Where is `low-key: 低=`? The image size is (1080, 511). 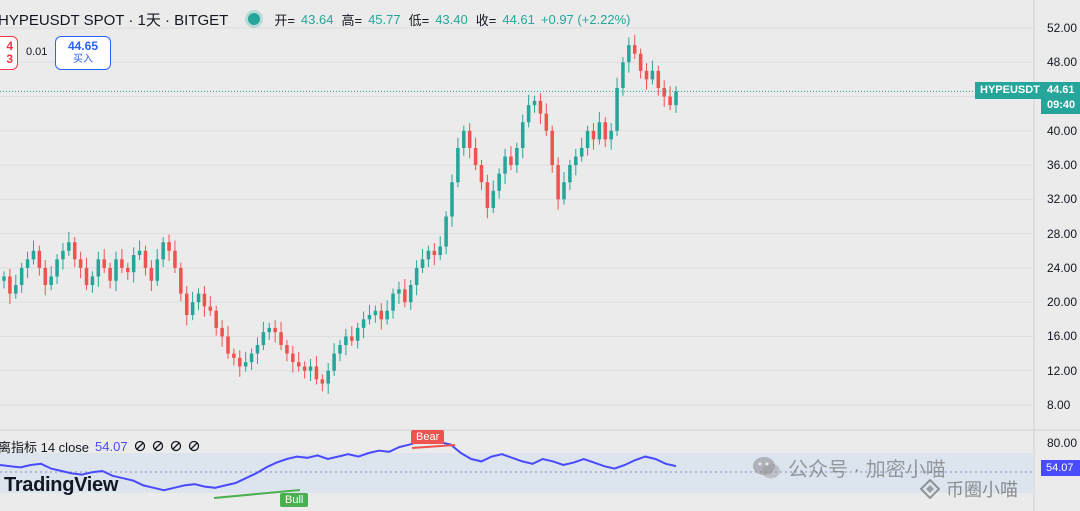 low-key: 低= is located at coordinates (419, 20).